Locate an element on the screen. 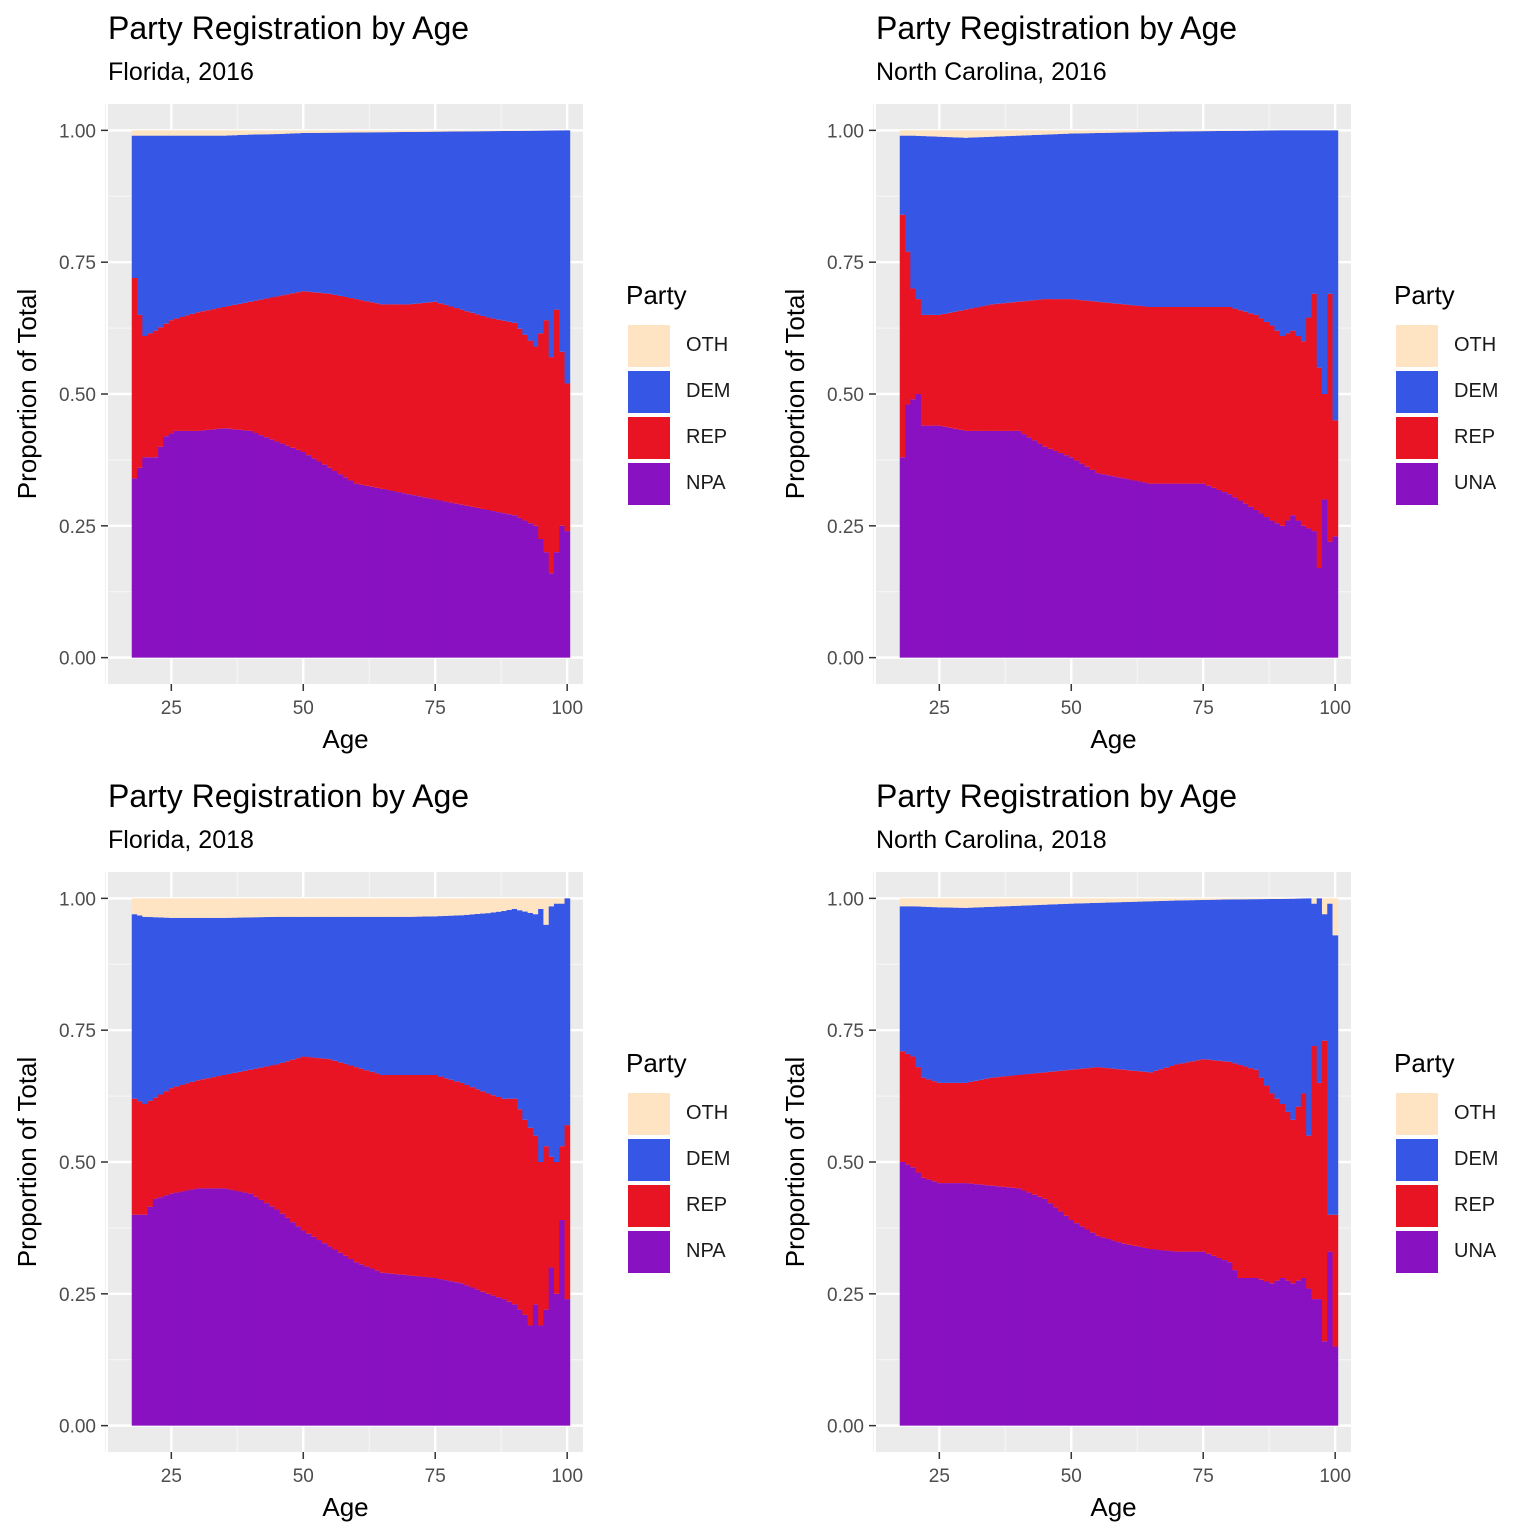  legend-item-dem: DEM is located at coordinates (1464, 392).